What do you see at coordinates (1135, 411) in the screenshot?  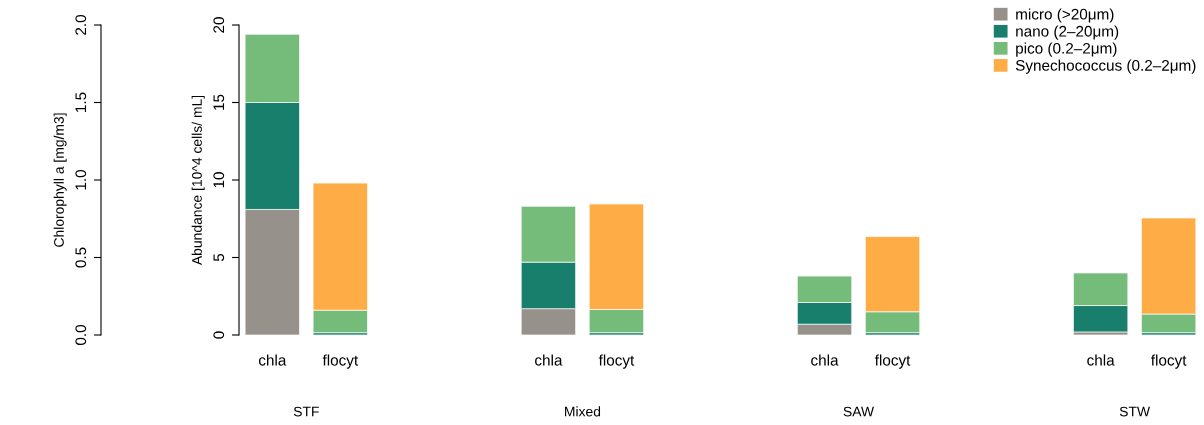 I see `text: STW` at bounding box center [1135, 411].